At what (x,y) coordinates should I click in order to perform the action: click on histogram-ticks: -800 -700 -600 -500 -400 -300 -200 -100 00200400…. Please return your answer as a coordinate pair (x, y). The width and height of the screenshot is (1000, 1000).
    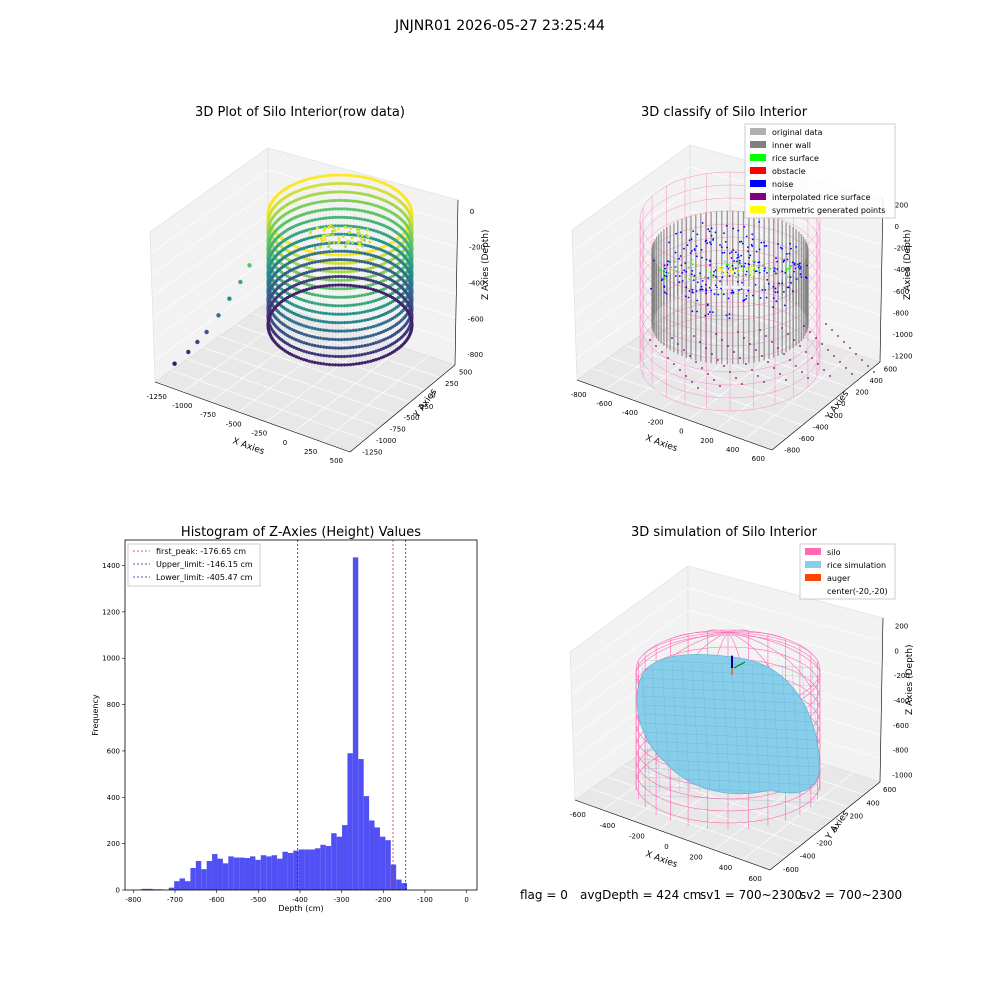
    Looking at the image, I should click on (285, 733).